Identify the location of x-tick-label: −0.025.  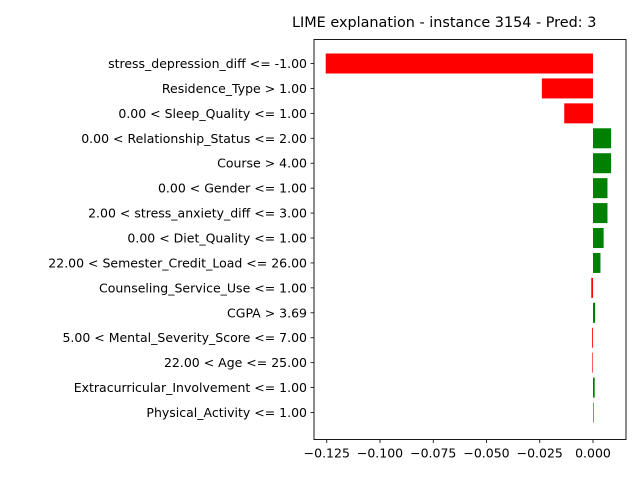
(540, 453).